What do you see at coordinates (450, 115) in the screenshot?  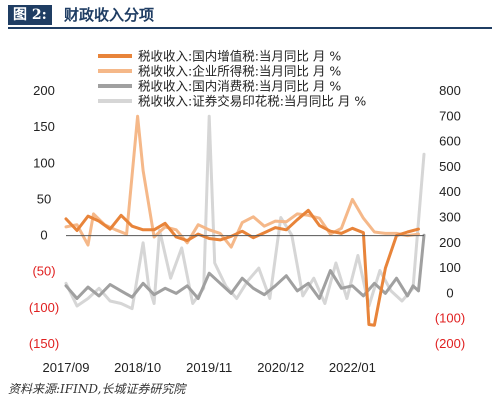 I see `right-axis-tick-label: 700` at bounding box center [450, 115].